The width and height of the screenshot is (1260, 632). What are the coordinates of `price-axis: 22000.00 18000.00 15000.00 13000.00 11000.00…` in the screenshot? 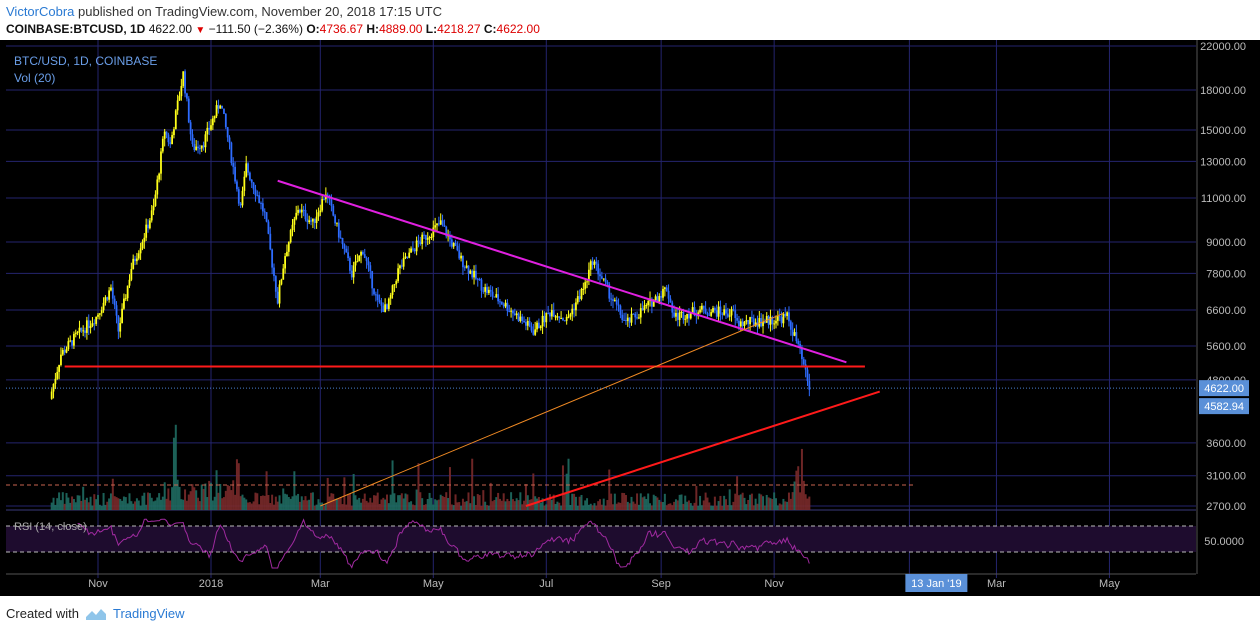 It's located at (1222, 307).